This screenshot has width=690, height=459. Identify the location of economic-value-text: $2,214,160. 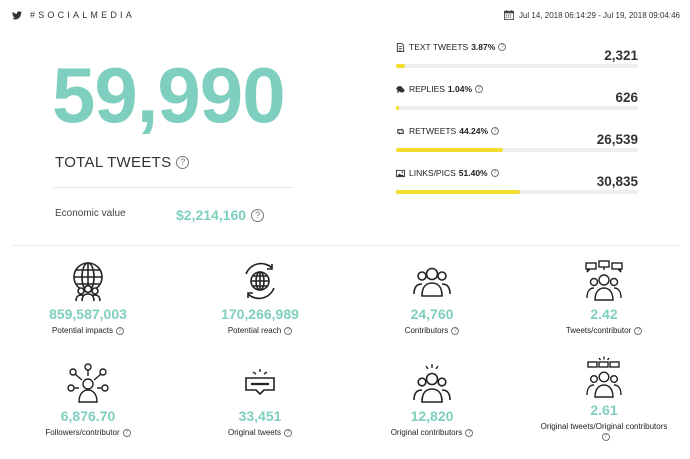
(211, 215).